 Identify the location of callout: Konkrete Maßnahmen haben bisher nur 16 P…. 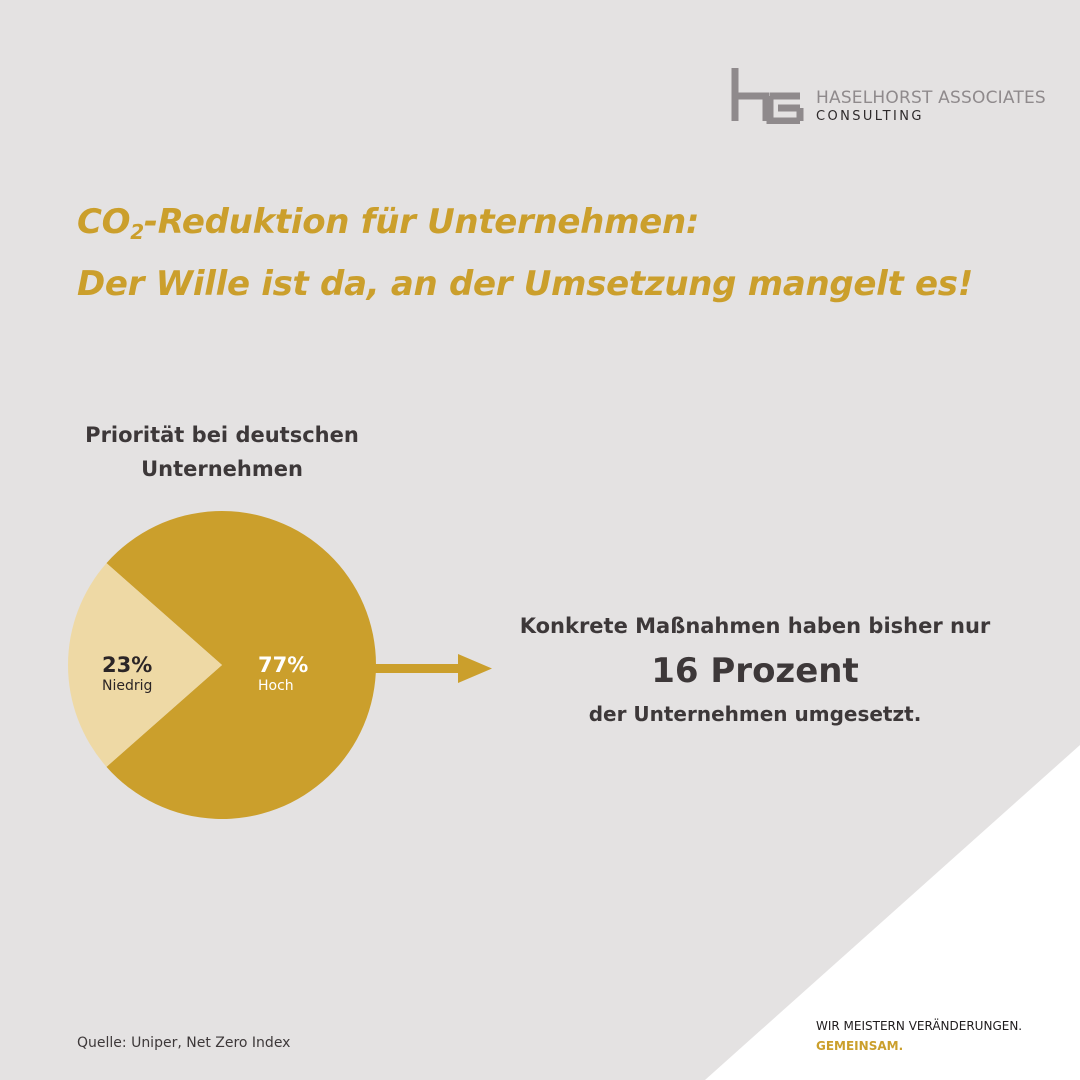
(755, 669).